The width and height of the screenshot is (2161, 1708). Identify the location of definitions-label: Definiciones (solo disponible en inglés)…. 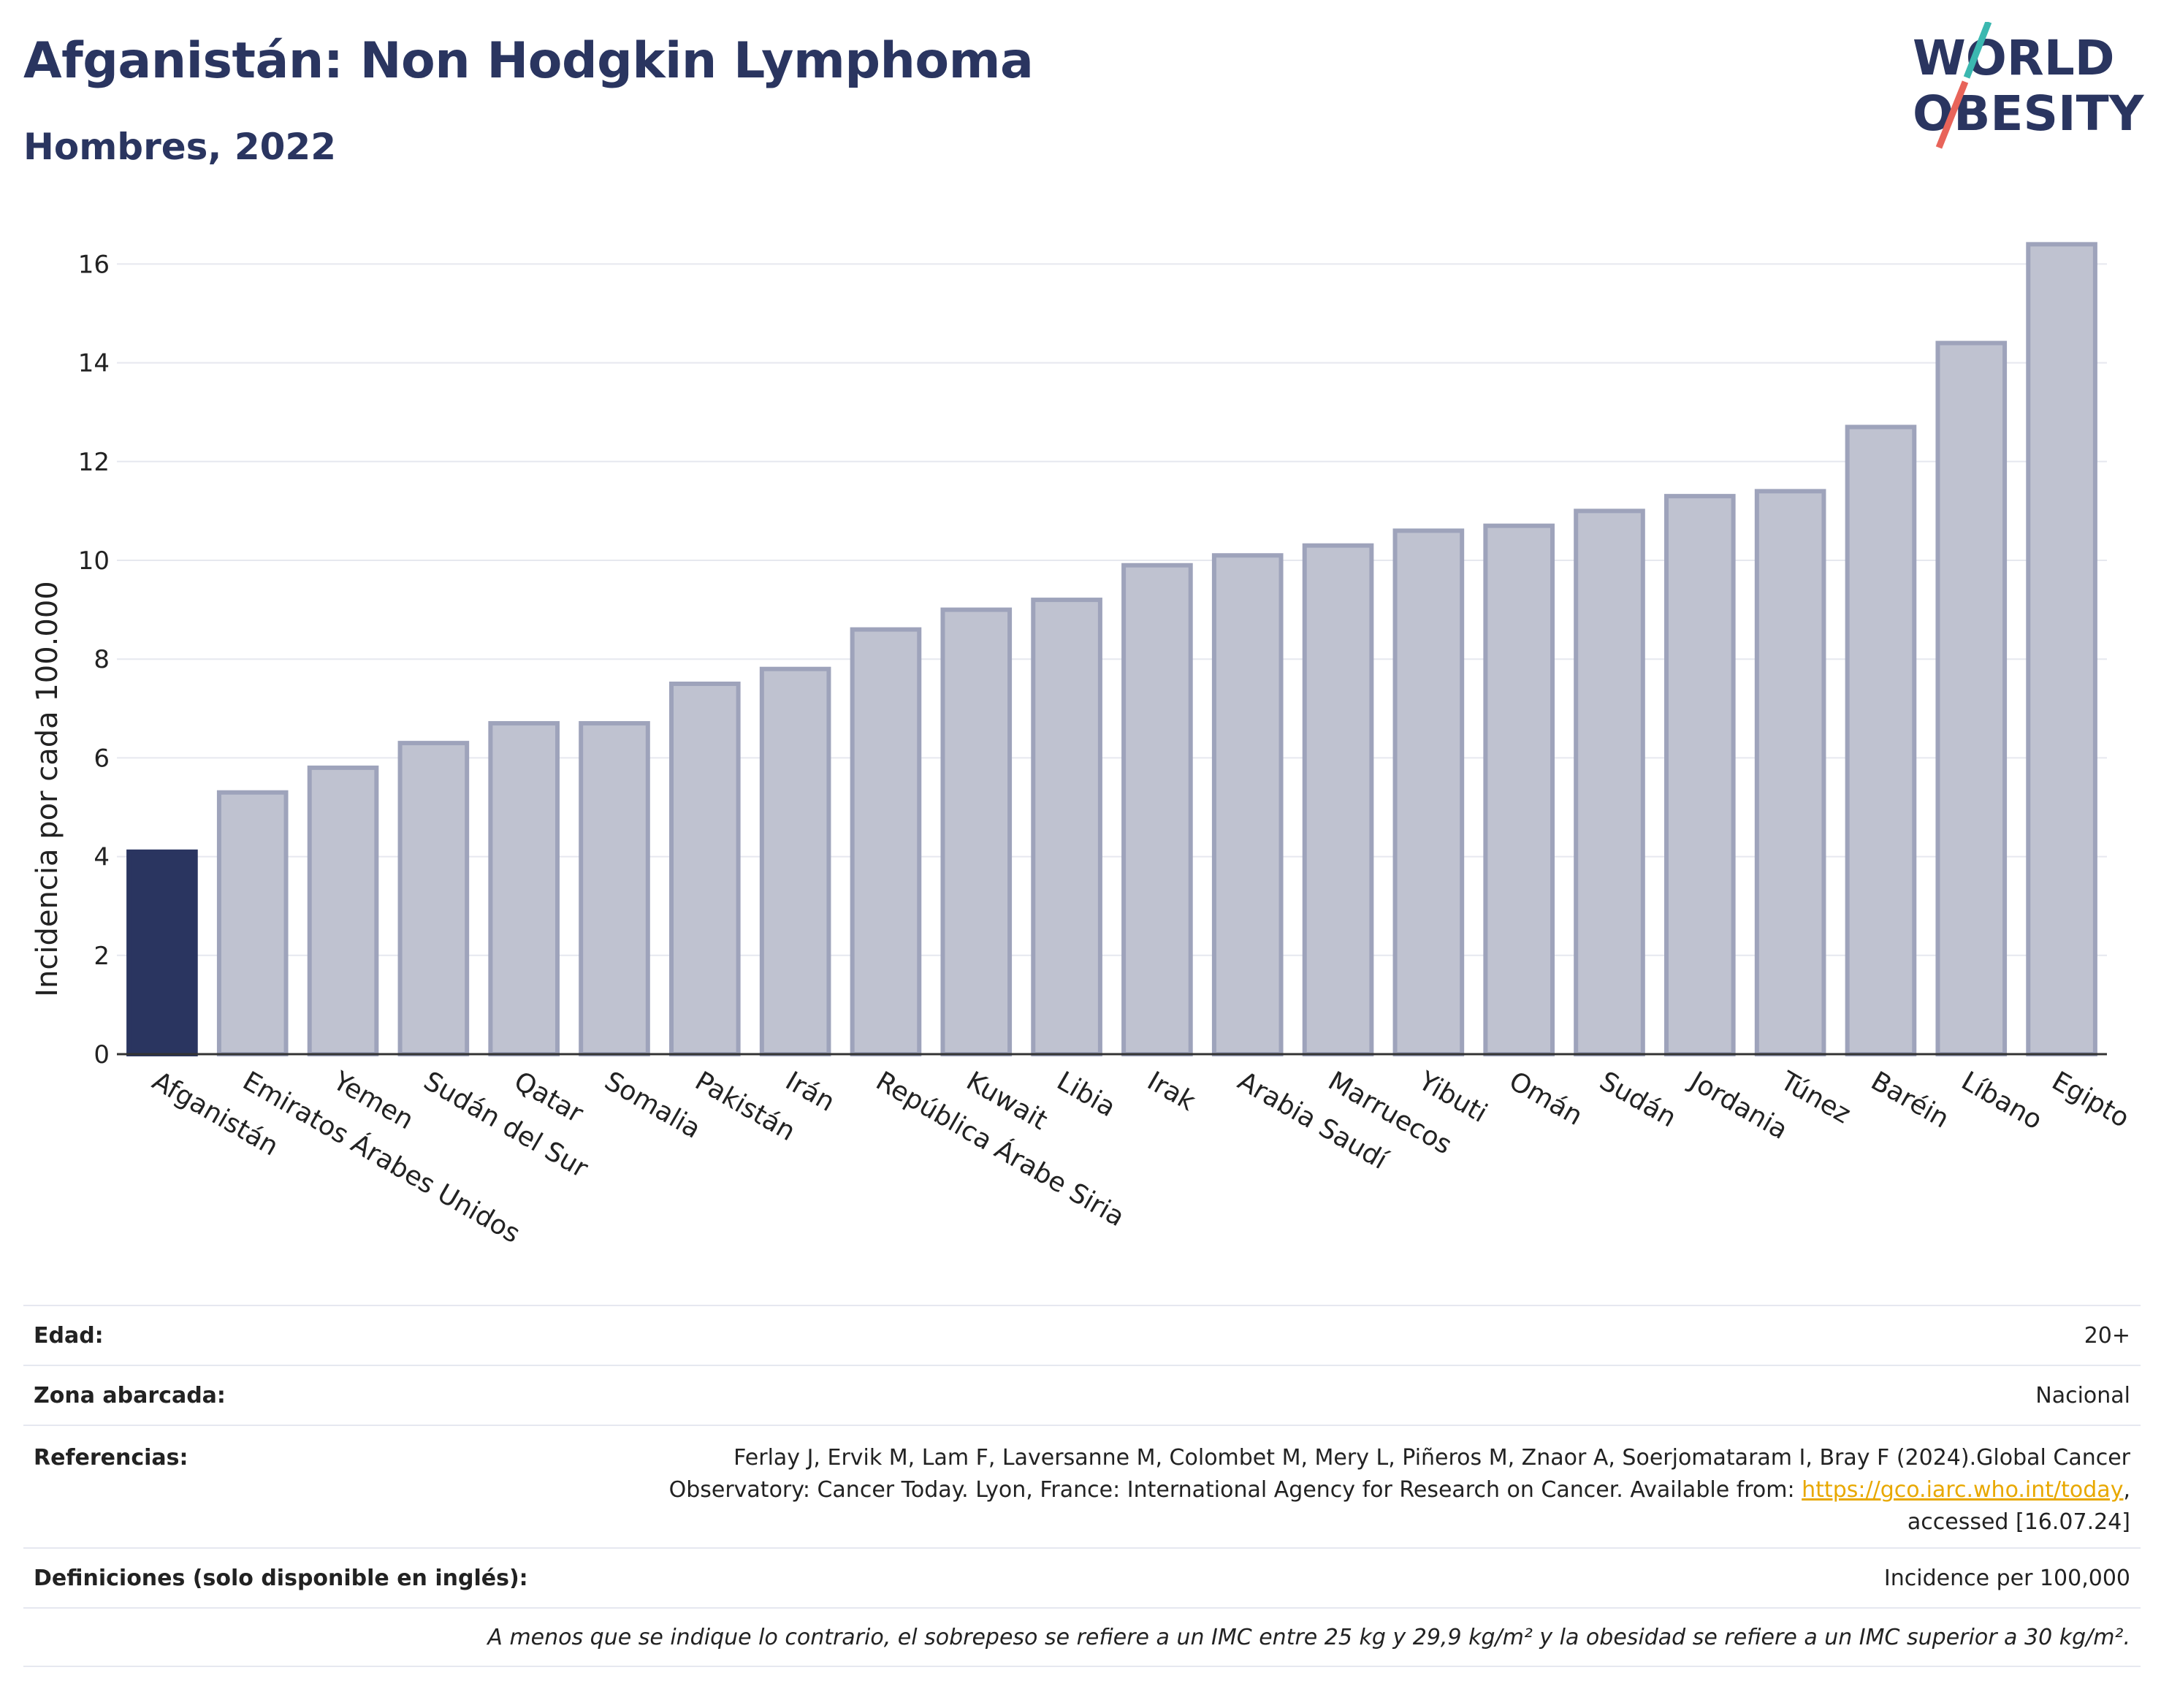
(281, 1578).